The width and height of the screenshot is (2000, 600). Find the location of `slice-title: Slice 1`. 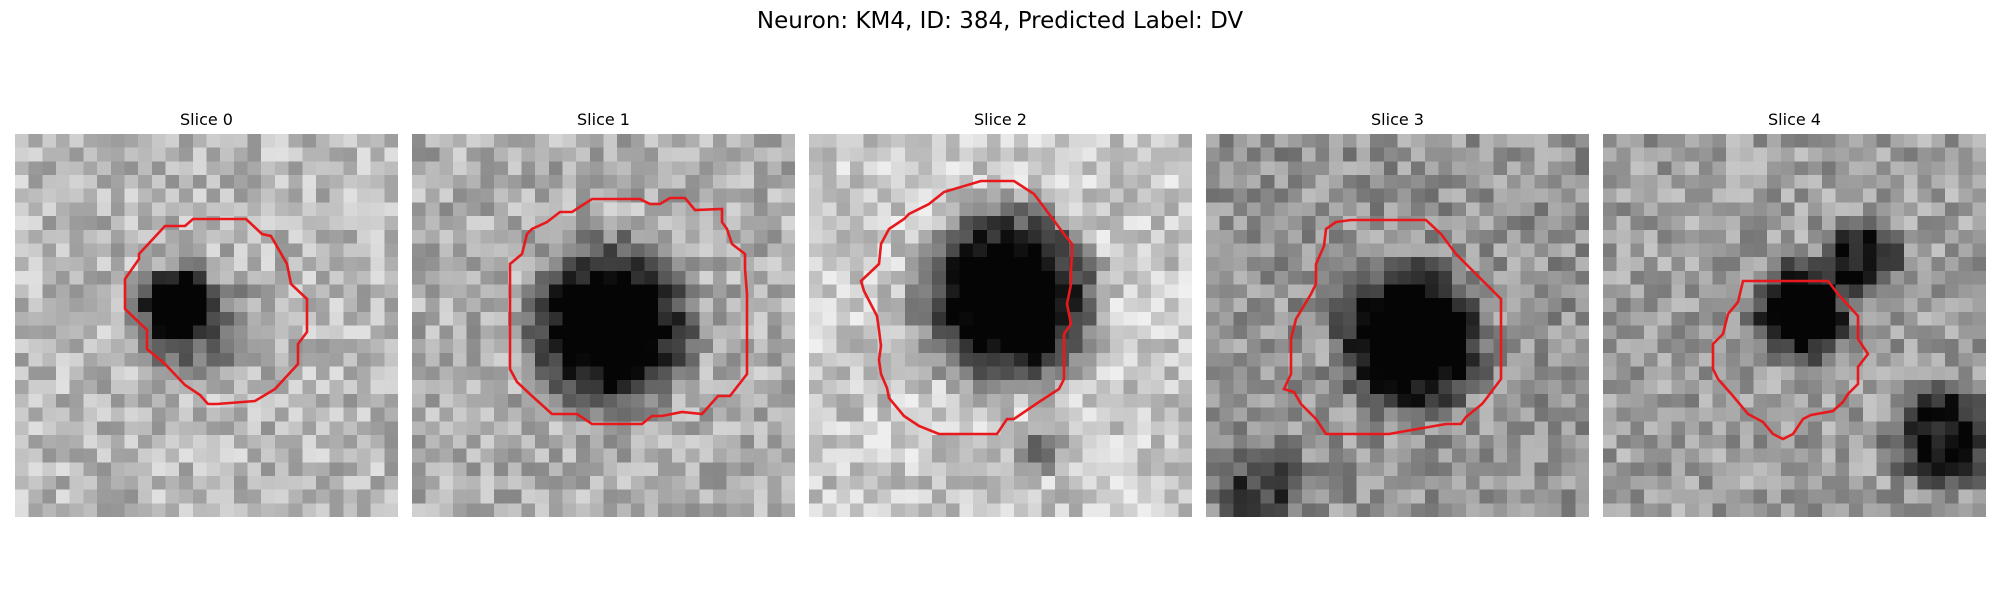

slice-title: Slice 1 is located at coordinates (603, 119).